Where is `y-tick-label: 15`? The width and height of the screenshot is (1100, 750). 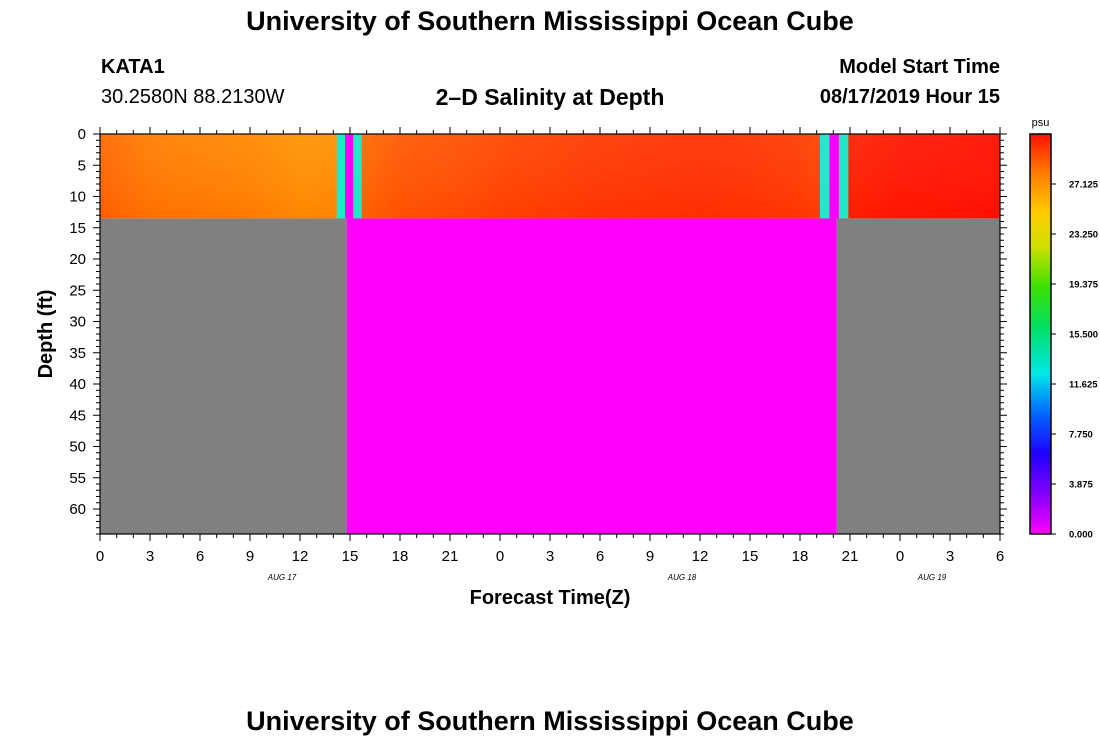 y-tick-label: 15 is located at coordinates (77, 228).